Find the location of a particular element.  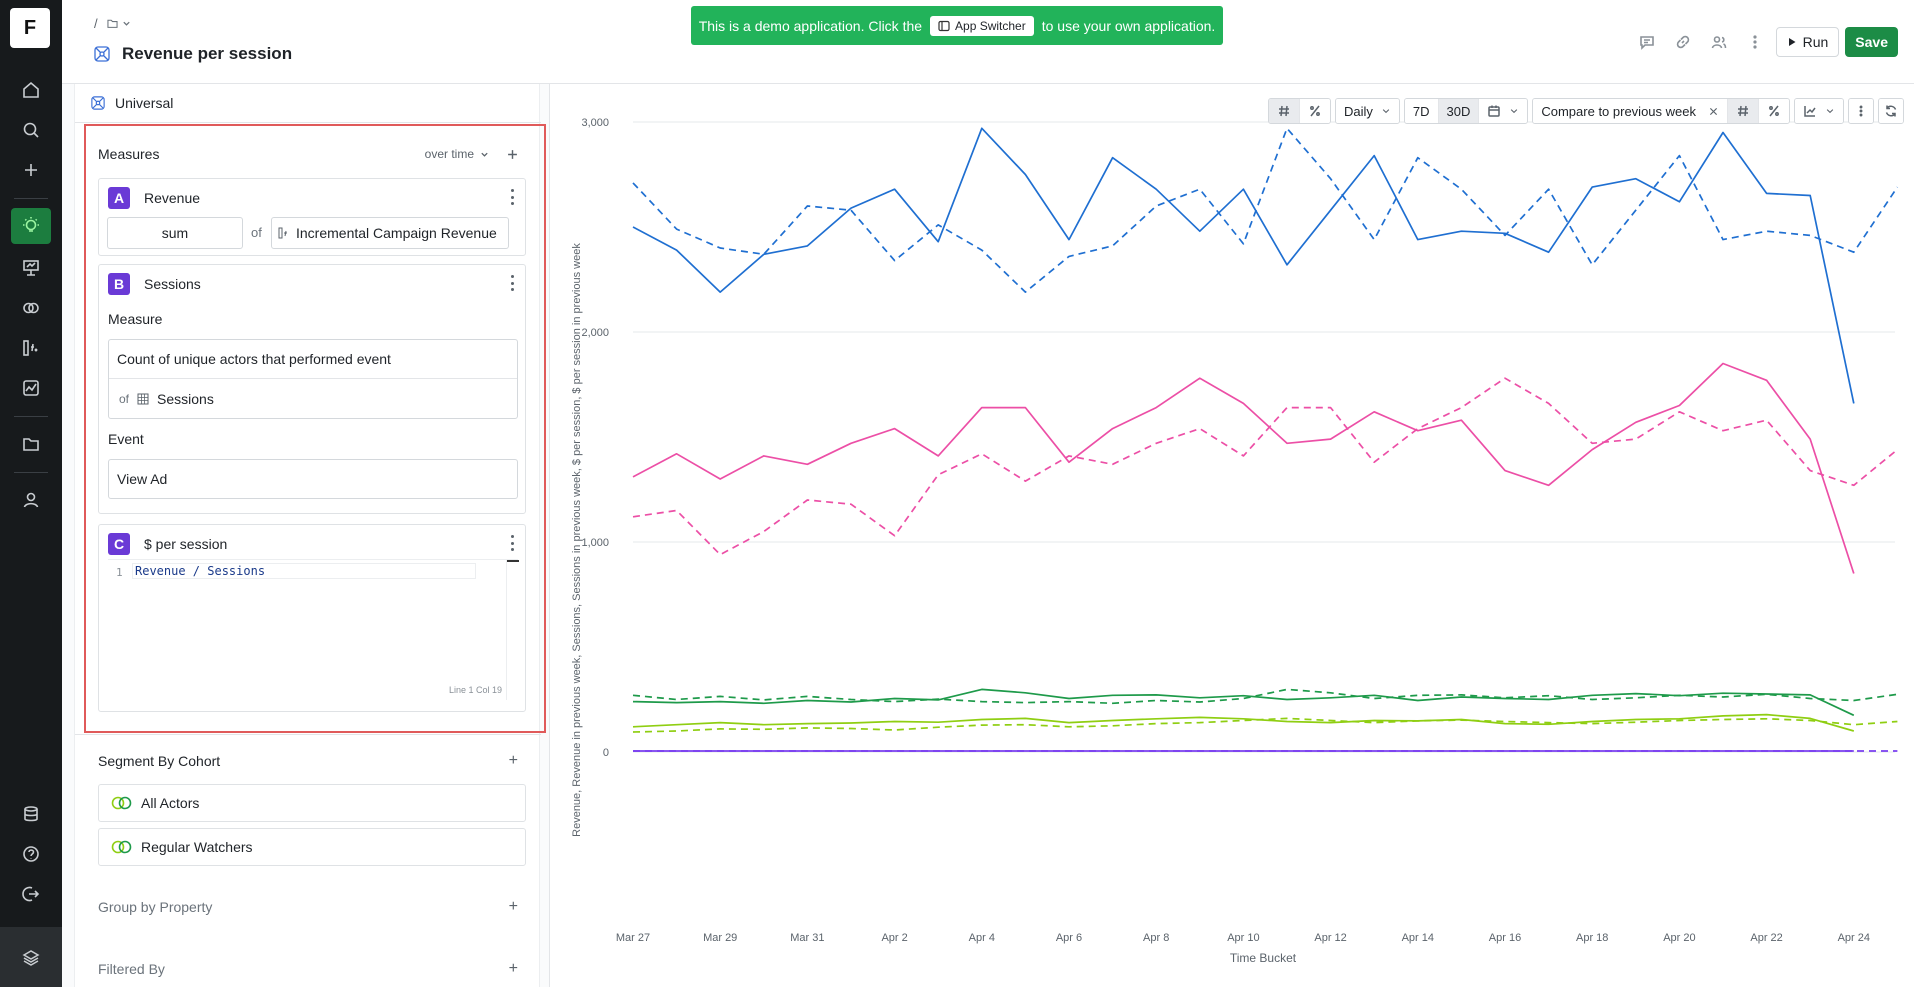

measure-c-name: $ per session is located at coordinates (186, 544).